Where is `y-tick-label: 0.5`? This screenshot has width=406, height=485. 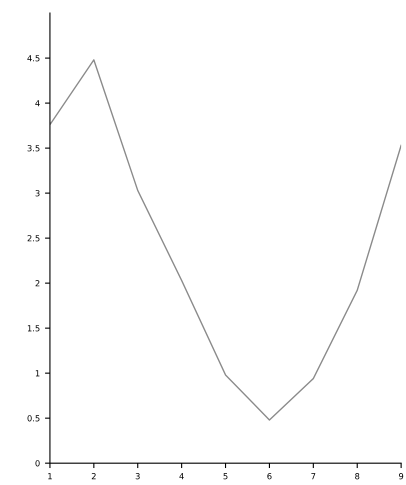 y-tick-label: 0.5 is located at coordinates (34, 418).